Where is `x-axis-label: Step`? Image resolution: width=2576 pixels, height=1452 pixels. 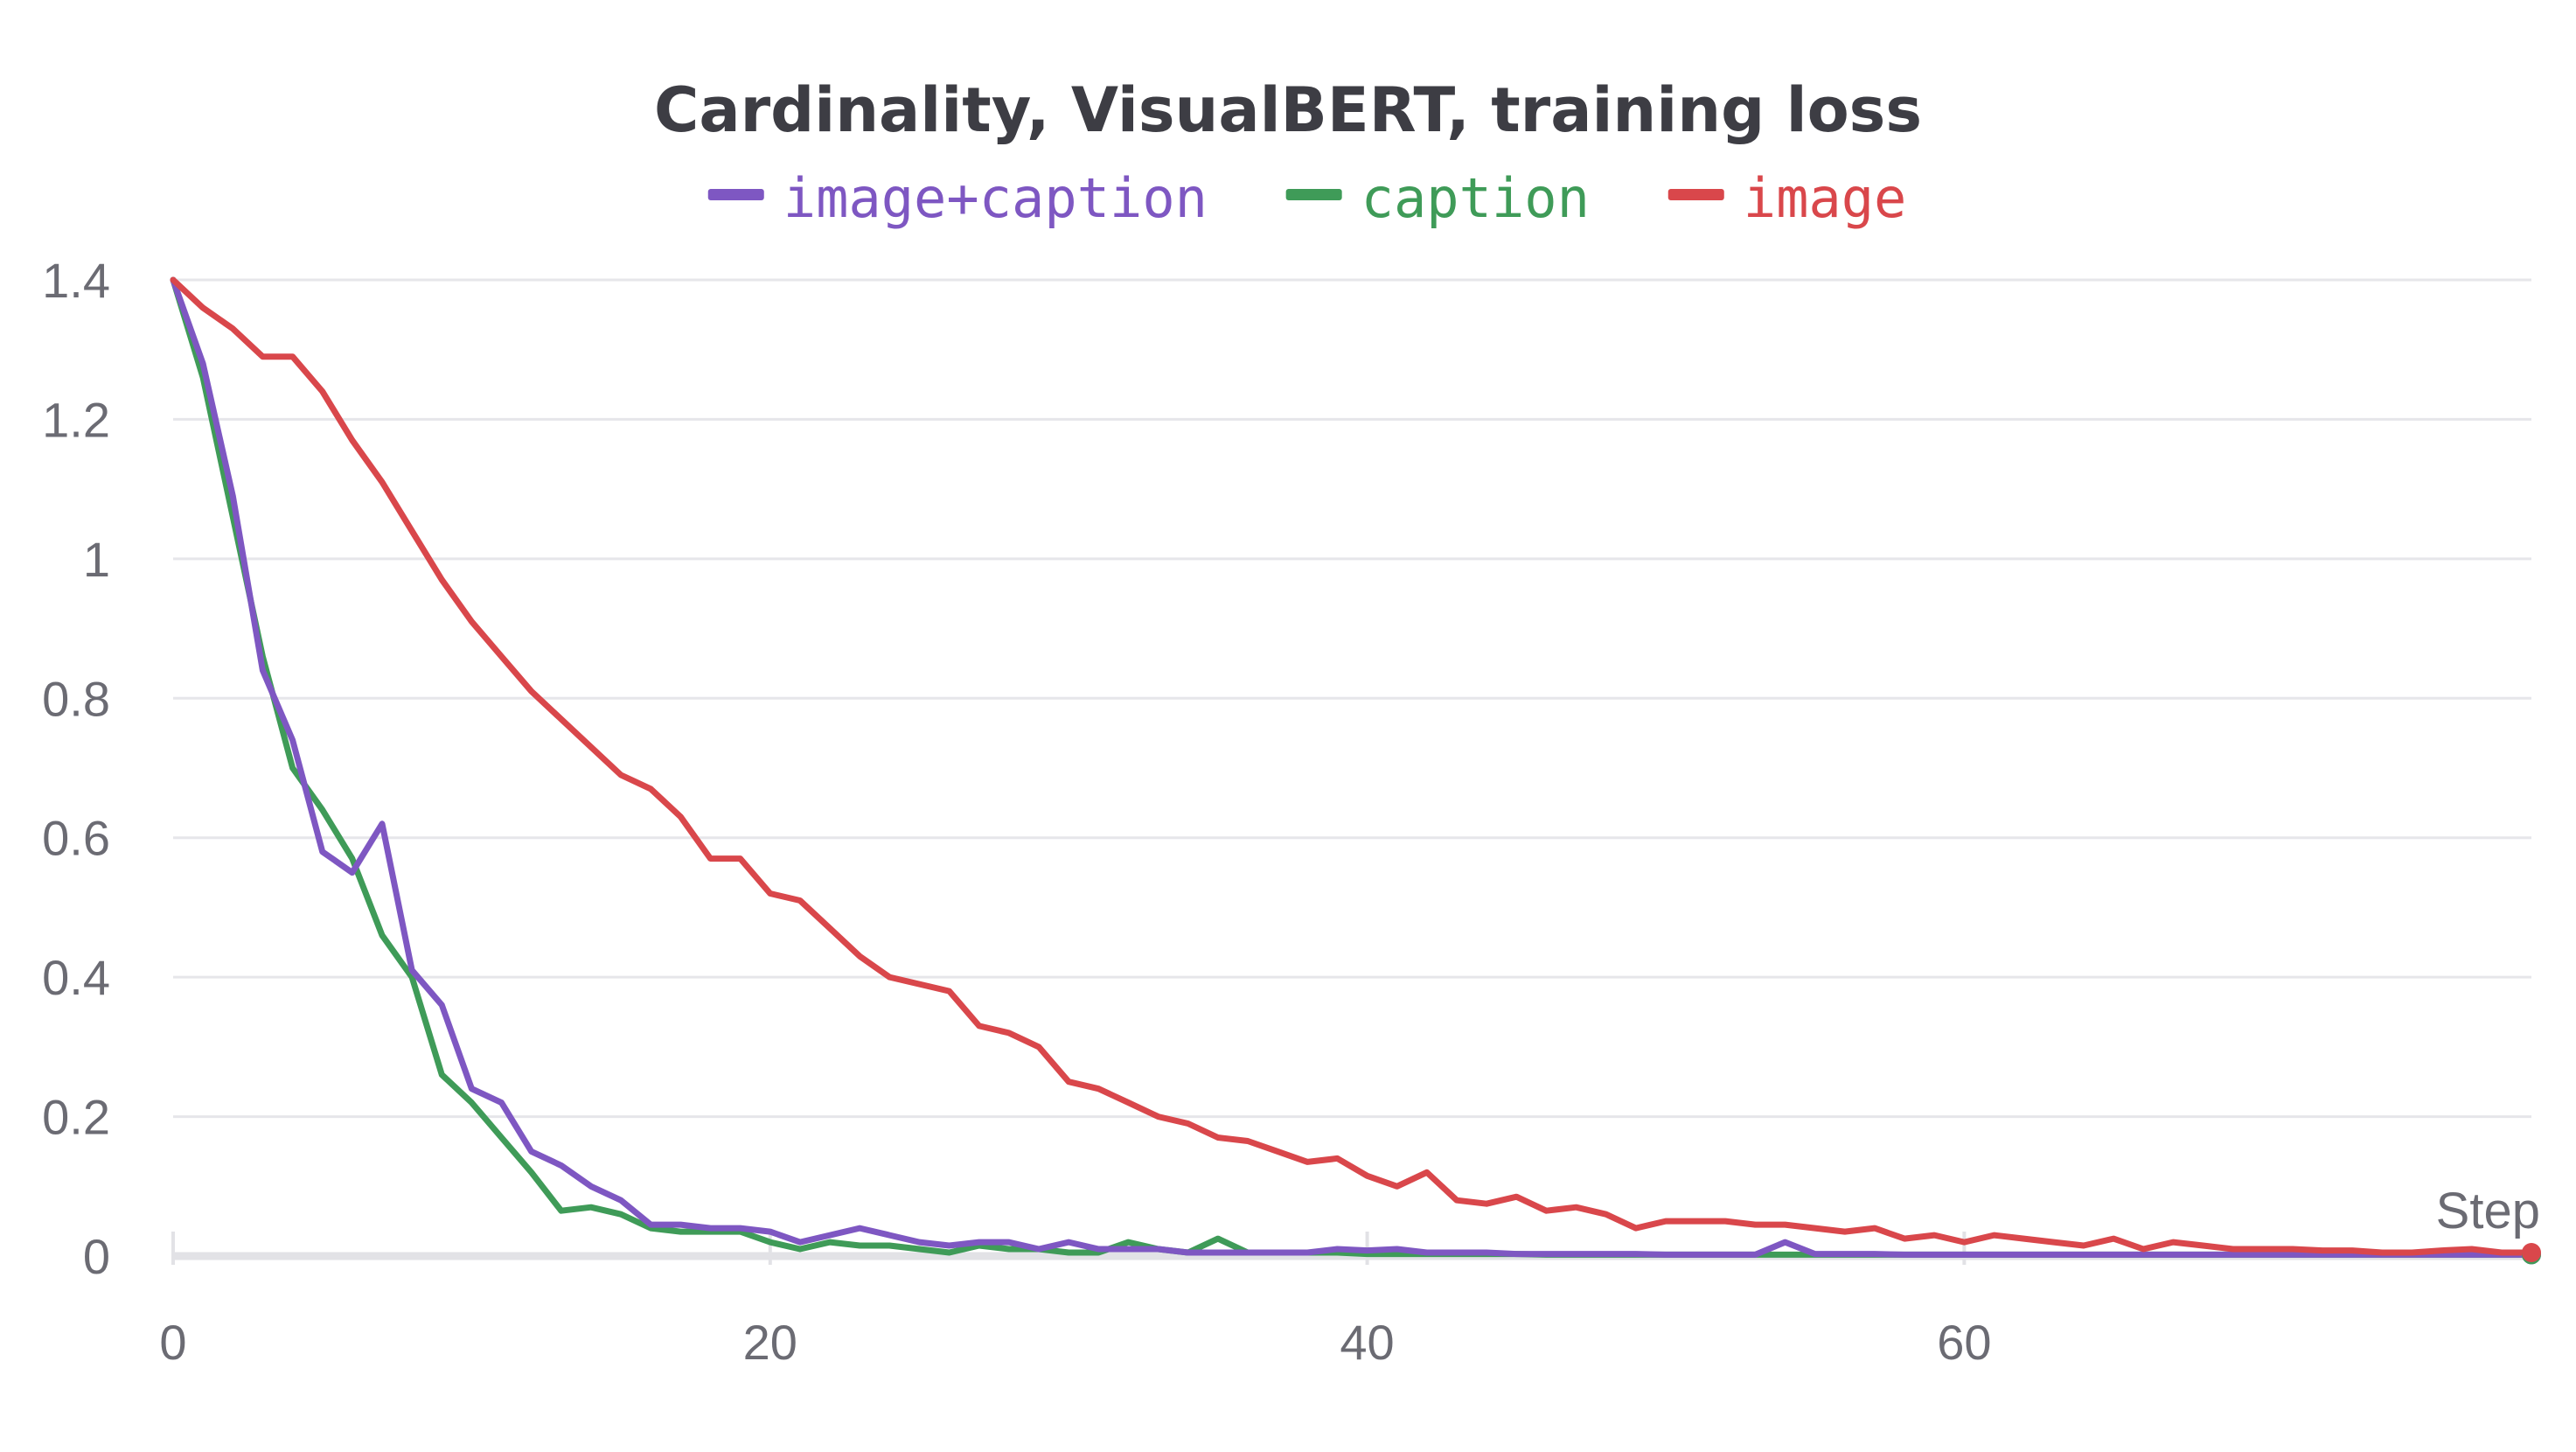
x-axis-label: Step is located at coordinates (2488, 1211).